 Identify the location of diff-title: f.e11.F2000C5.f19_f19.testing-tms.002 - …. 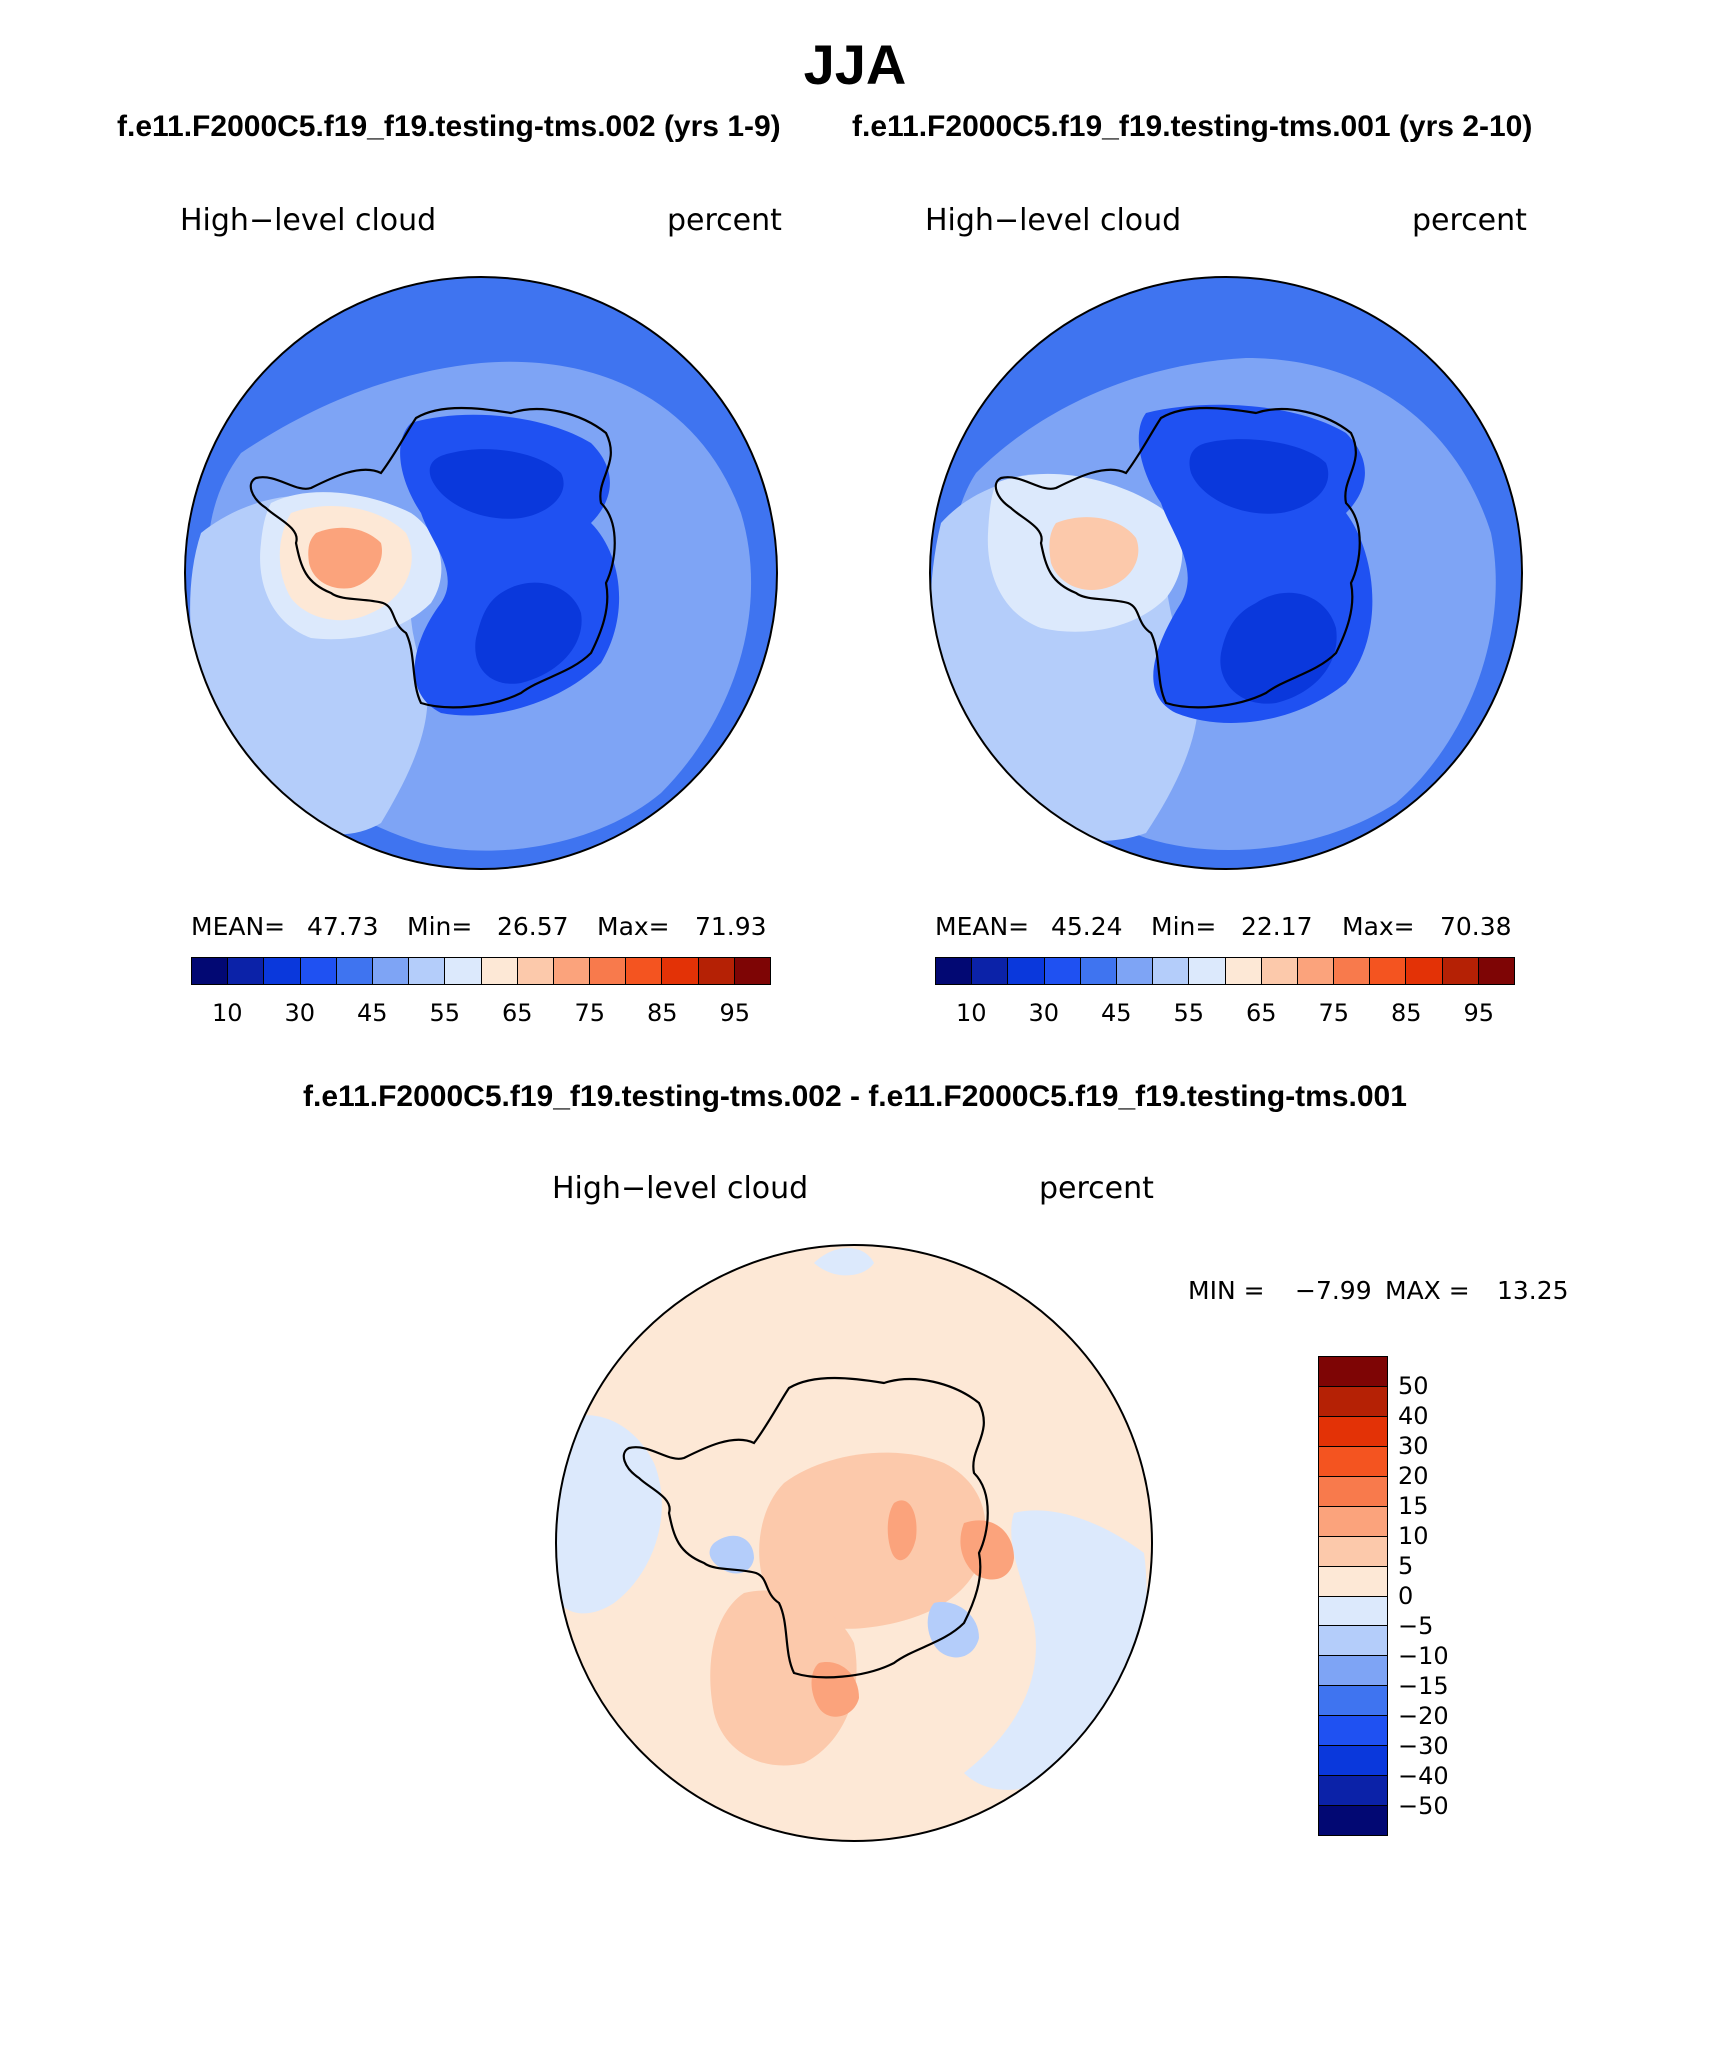
(855, 1096).